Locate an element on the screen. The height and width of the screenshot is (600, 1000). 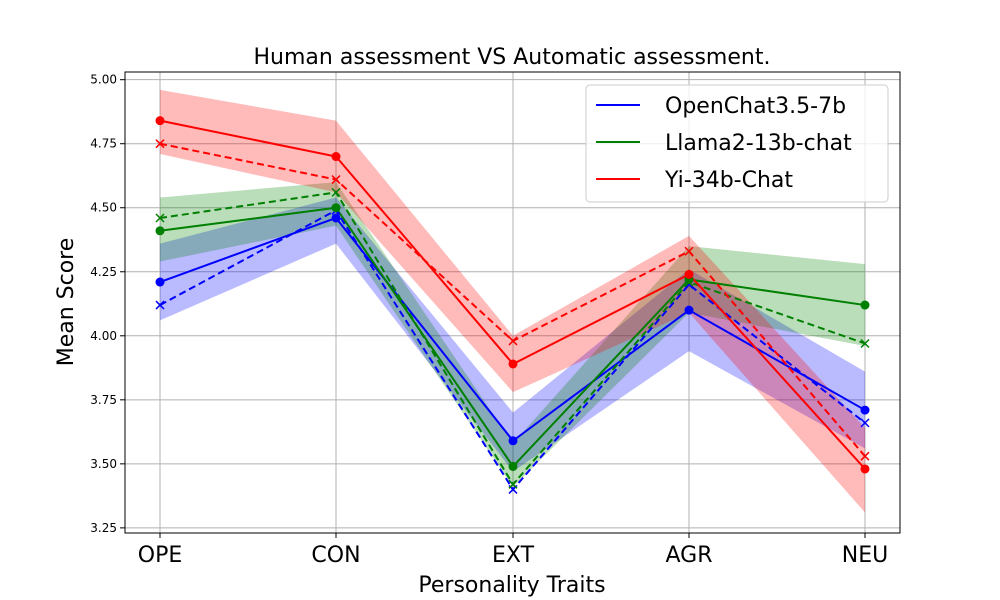
y-tick-label: 3.50 is located at coordinates (103, 464).